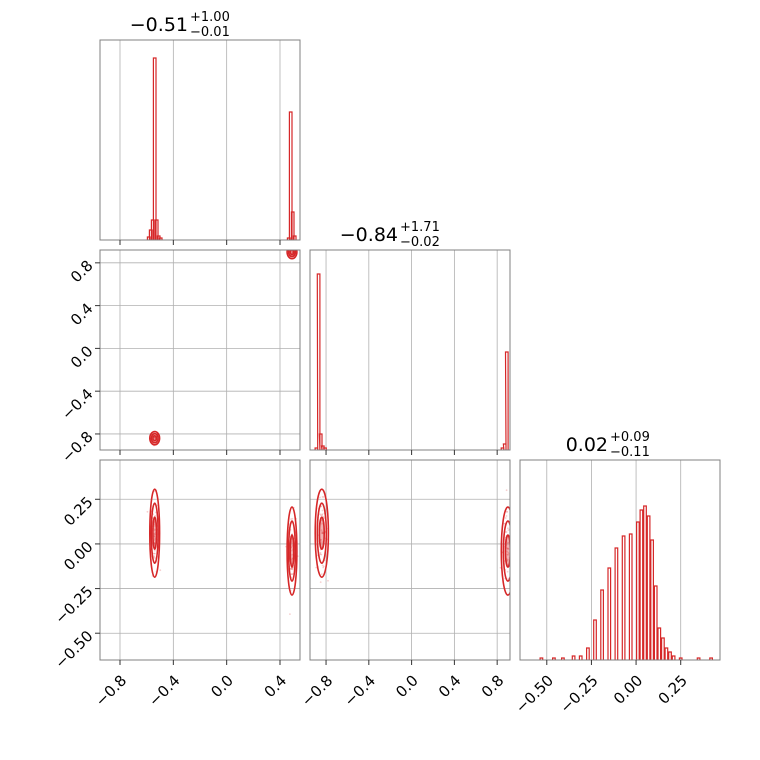  What do you see at coordinates (630, 437) in the screenshot?
I see `panel-title-upper: +0.09` at bounding box center [630, 437].